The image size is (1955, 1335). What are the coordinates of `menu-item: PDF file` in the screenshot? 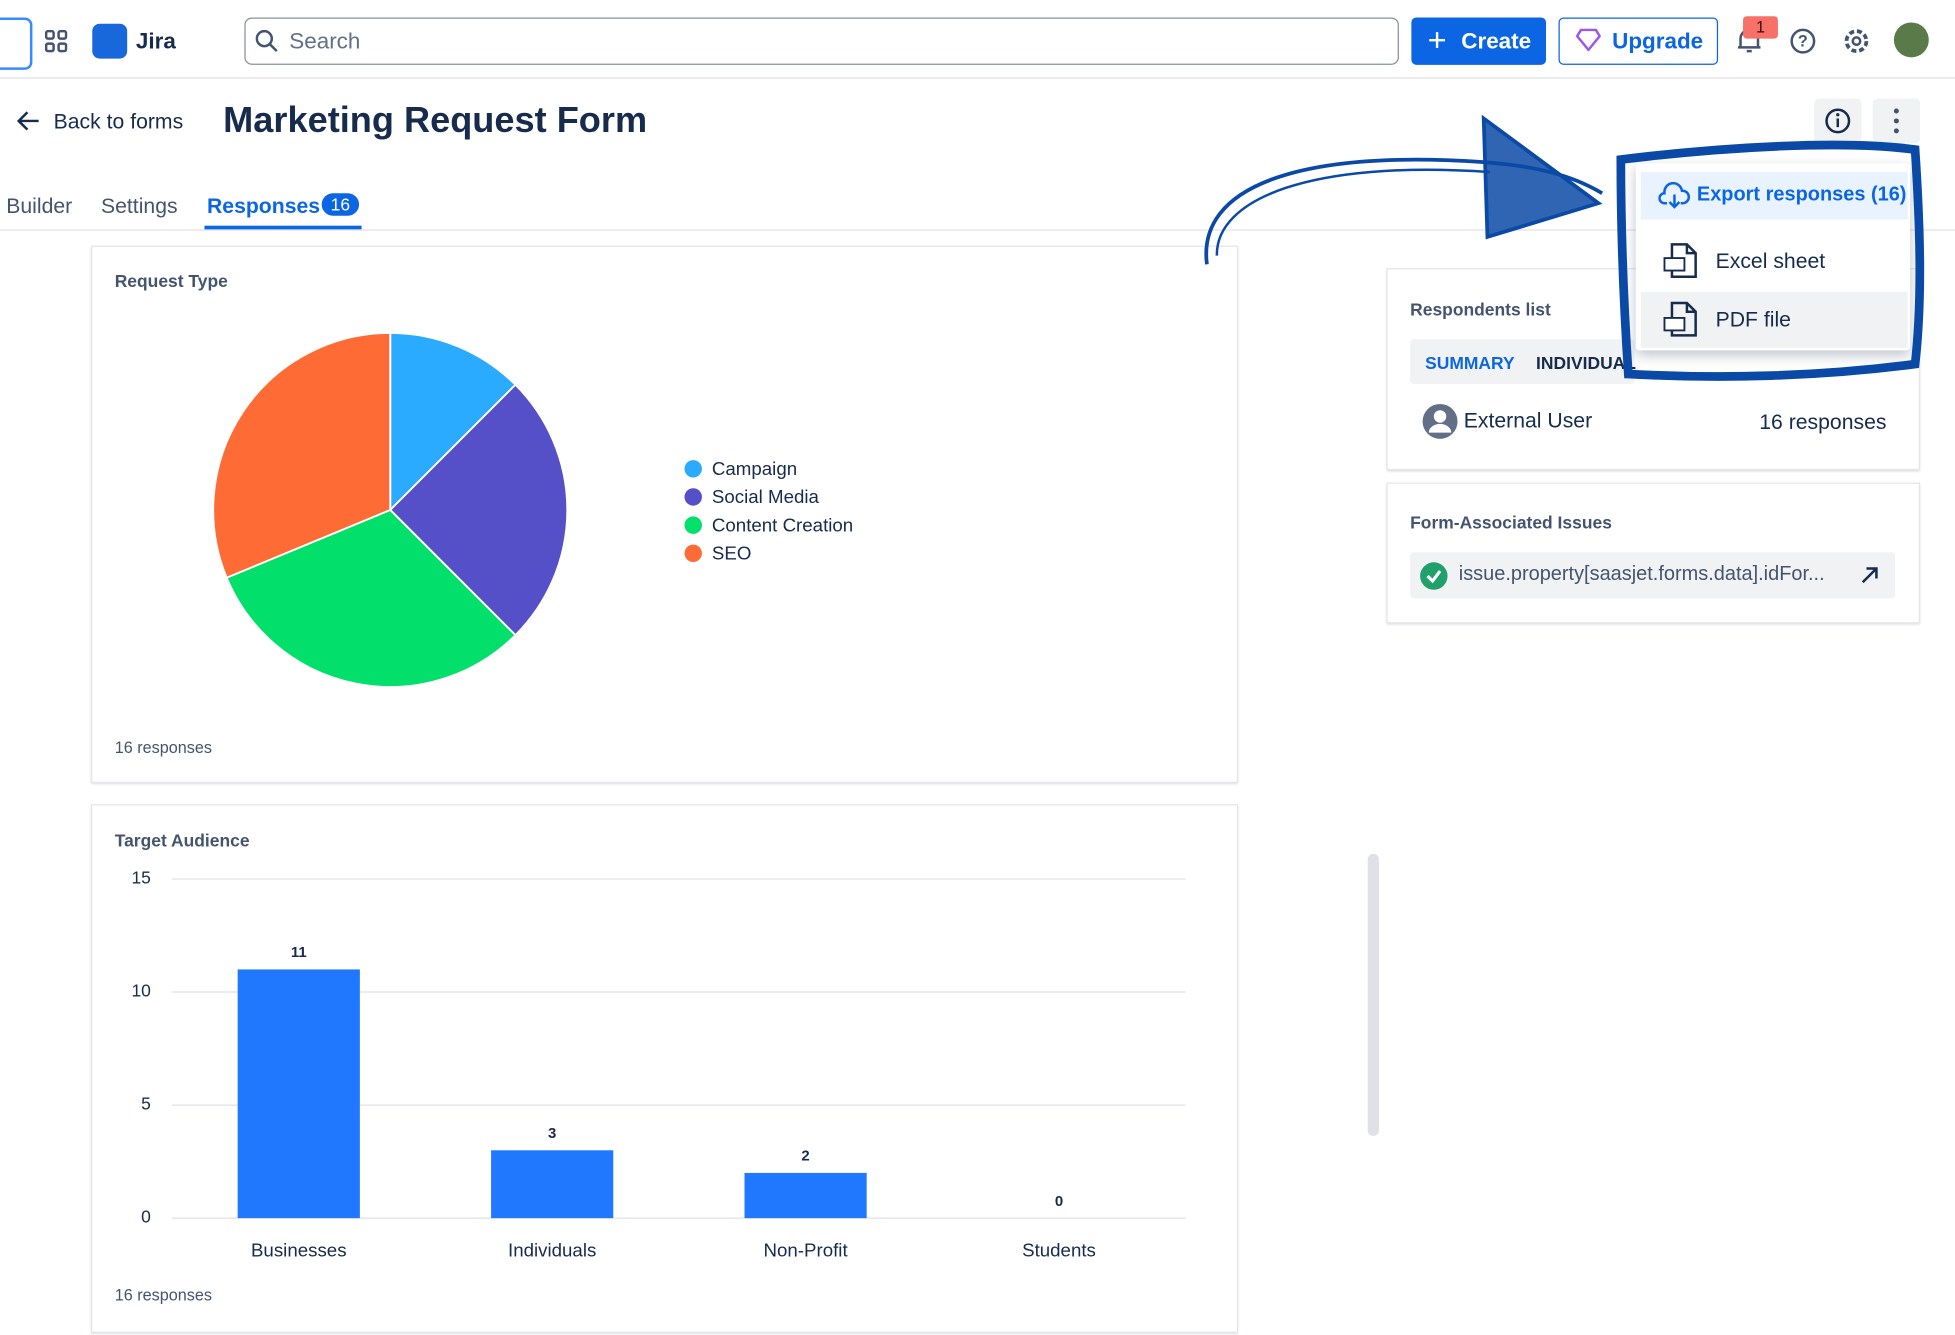 It's located at (1753, 319).